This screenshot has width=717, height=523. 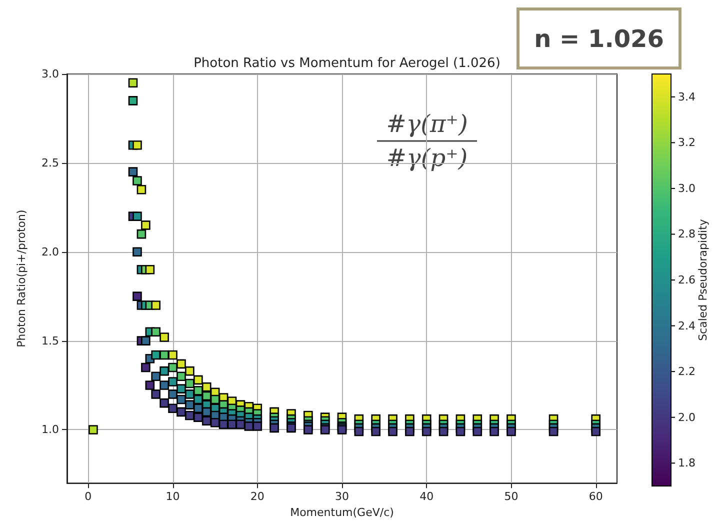 What do you see at coordinates (687, 463) in the screenshot?
I see `color-bar-label: 1.8` at bounding box center [687, 463].